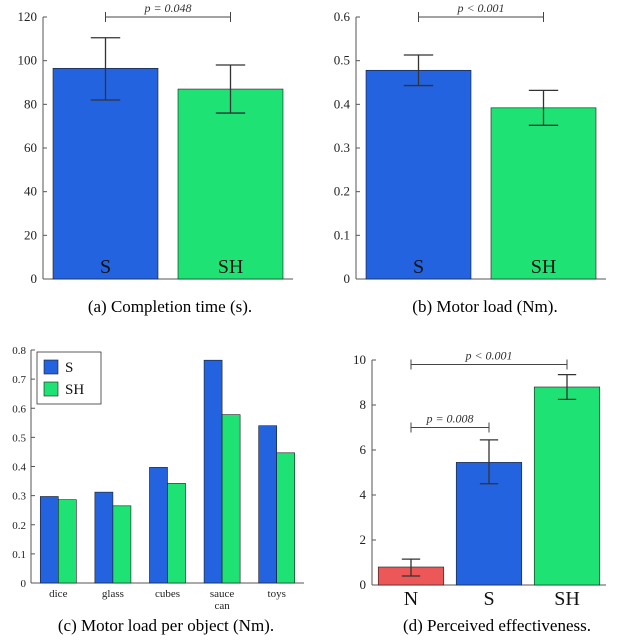 The image size is (626, 641). What do you see at coordinates (268, 504) in the screenshot?
I see `bar-s-toys` at bounding box center [268, 504].